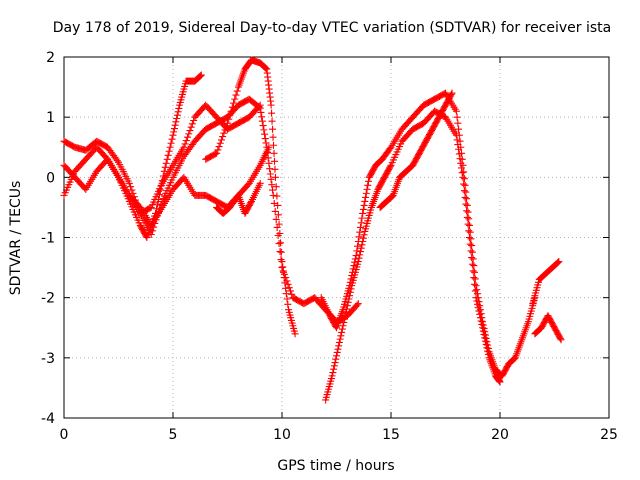 The height and width of the screenshot is (480, 640). I want to click on x-tick-label: 0, so click(64, 435).